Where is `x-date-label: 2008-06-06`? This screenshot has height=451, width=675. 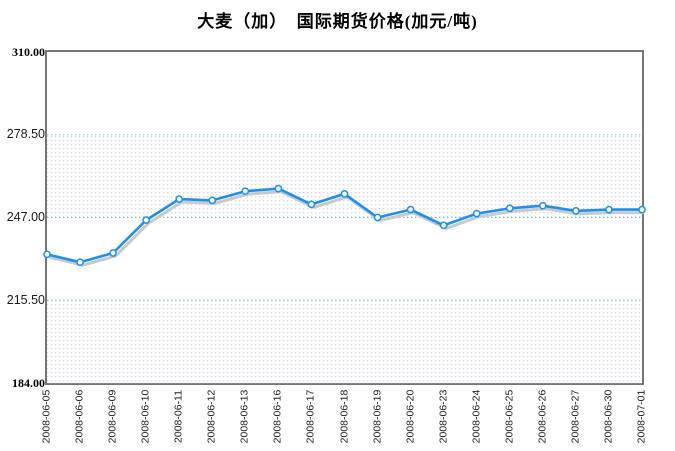 x-date-label: 2008-06-06 is located at coordinates (79, 416).